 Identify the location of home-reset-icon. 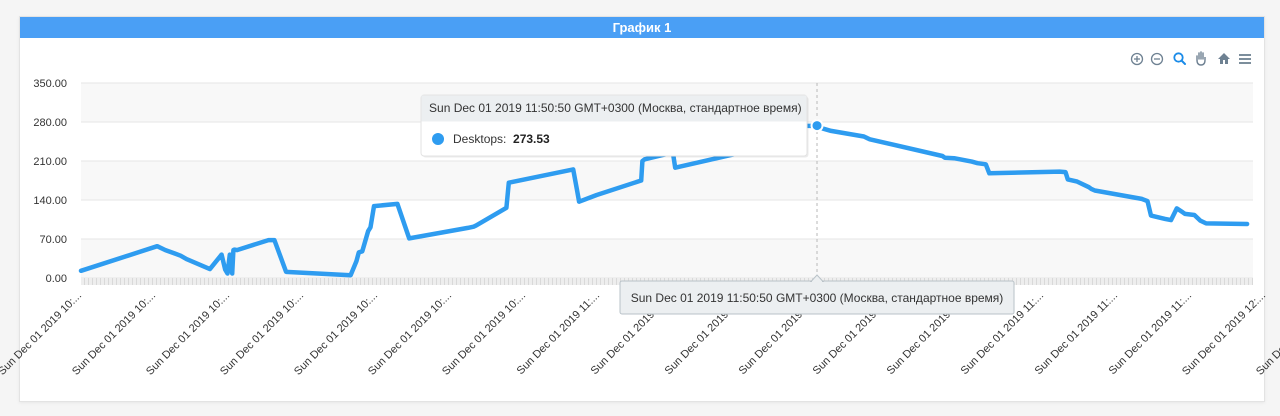
(1224, 58).